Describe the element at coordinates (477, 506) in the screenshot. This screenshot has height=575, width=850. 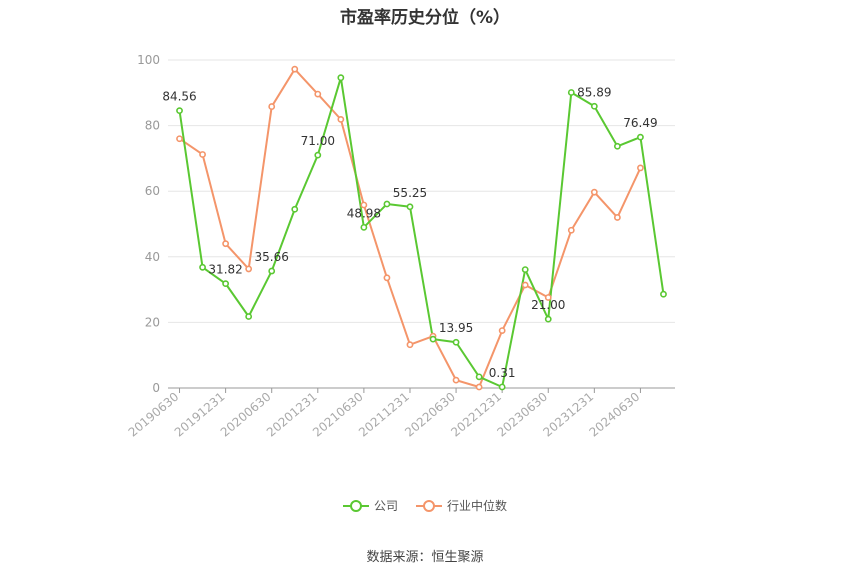
I see `legend-label-industry-median: 行业中位数` at that location.